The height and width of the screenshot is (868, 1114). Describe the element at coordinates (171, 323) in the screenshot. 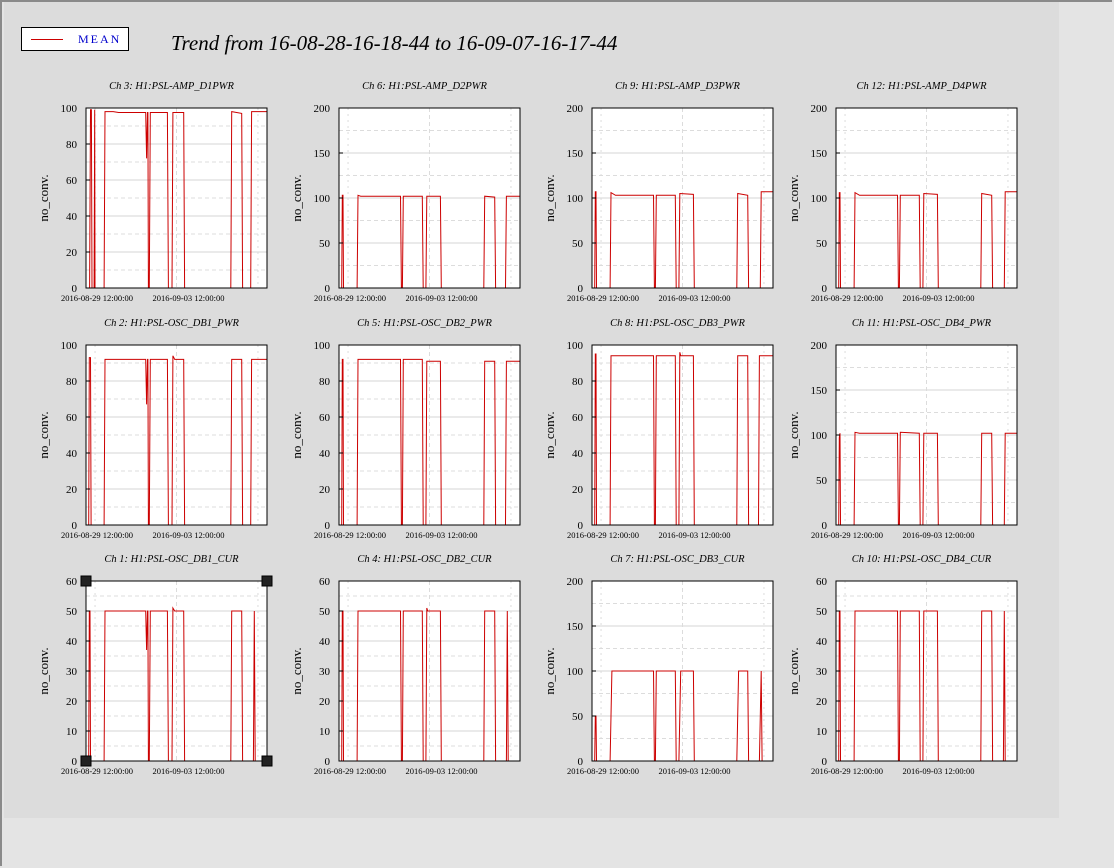

I see `chart-title: Ch 2: H1:PSL-OSC_DB1_PWR` at that location.